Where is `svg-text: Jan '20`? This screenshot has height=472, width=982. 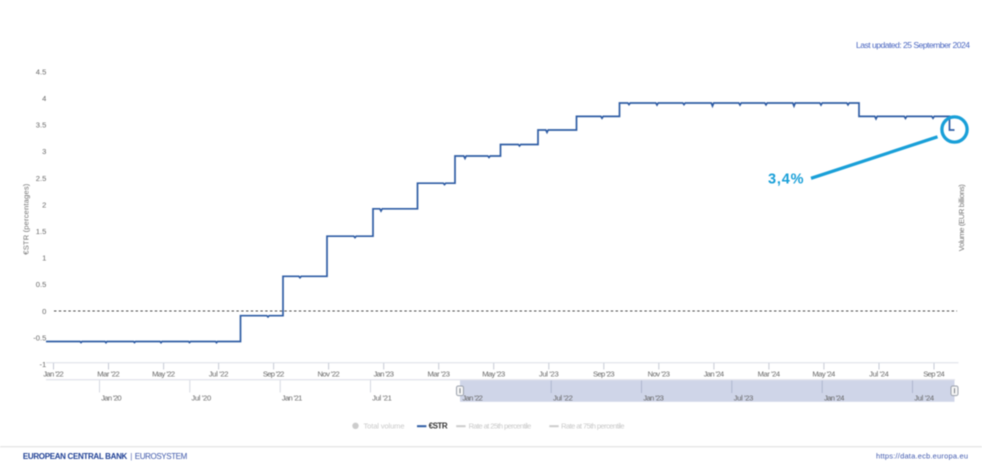 svg-text: Jan '20 is located at coordinates (111, 397).